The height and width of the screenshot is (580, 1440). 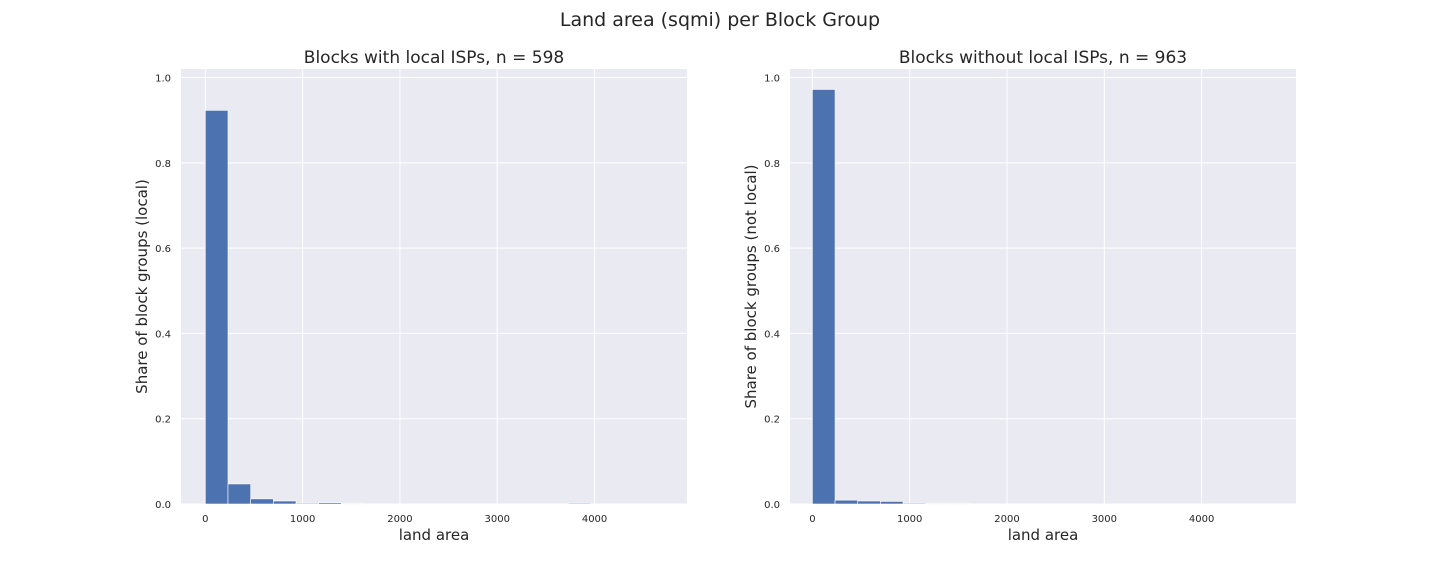 I want to click on y-axis-label: Share of block groups (not local), so click(x=751, y=287).